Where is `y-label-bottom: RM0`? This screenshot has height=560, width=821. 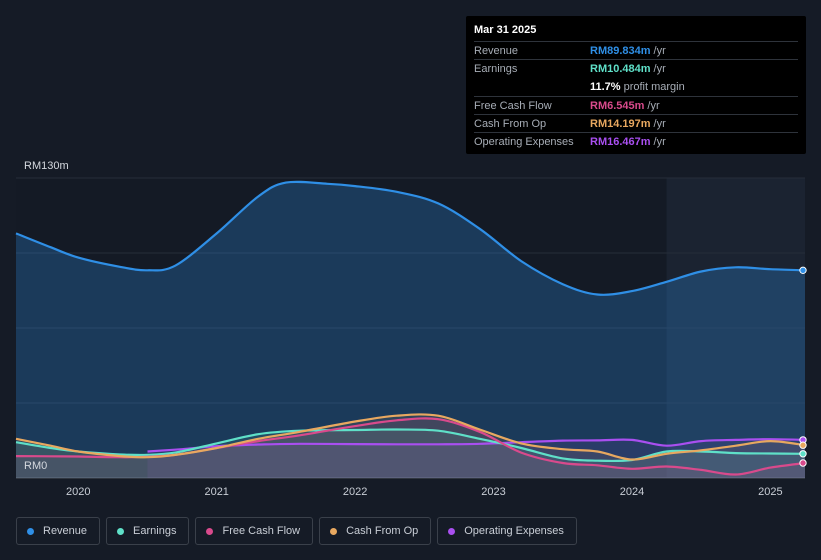
y-label-bottom: RM0 is located at coordinates (36, 466).